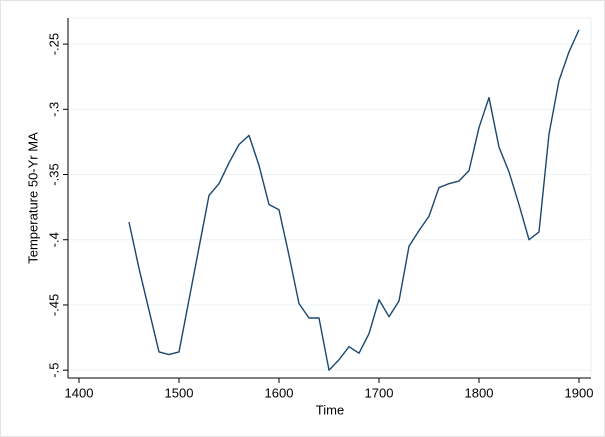 The width and height of the screenshot is (605, 437). What do you see at coordinates (579, 392) in the screenshot?
I see `x-tick-label: 1900` at bounding box center [579, 392].